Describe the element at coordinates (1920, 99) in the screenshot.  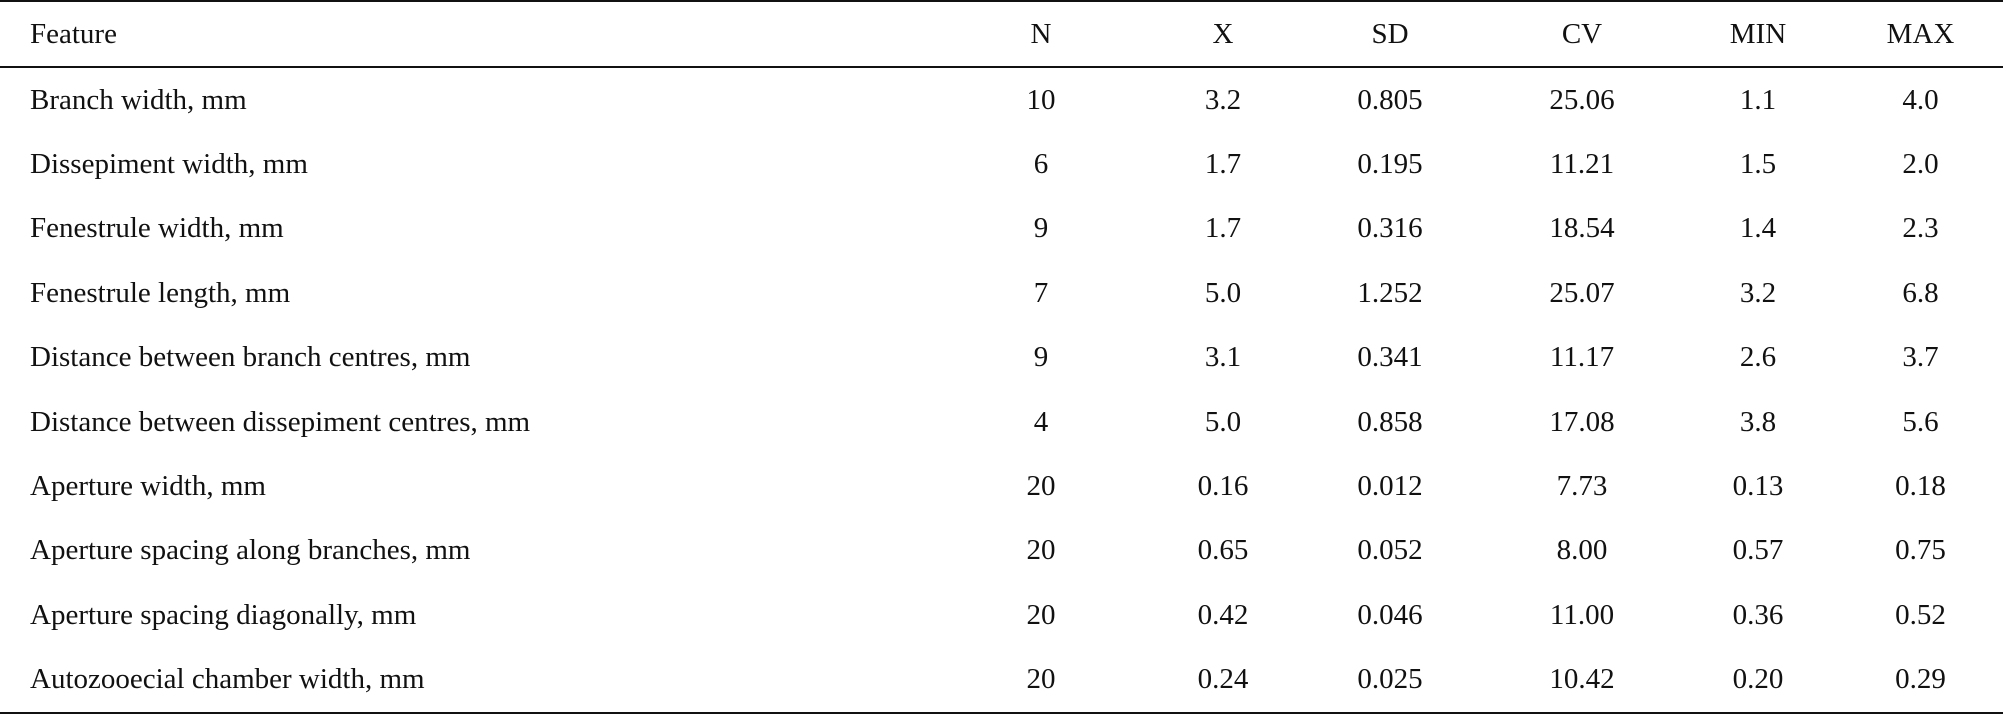
I see `cell-max: 4.0` at that location.